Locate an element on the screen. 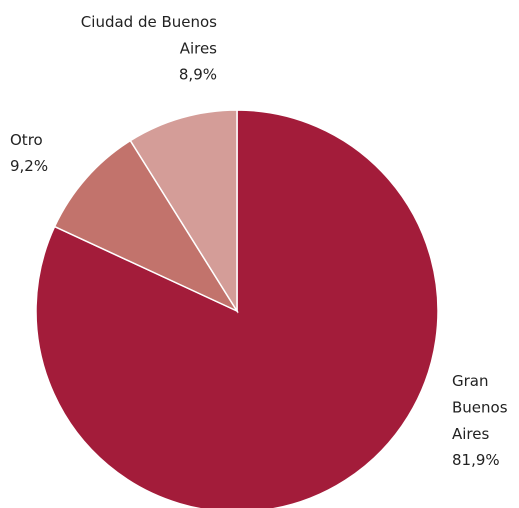  slice-label: Ciudad de Buenos Aires is located at coordinates (149, 35).